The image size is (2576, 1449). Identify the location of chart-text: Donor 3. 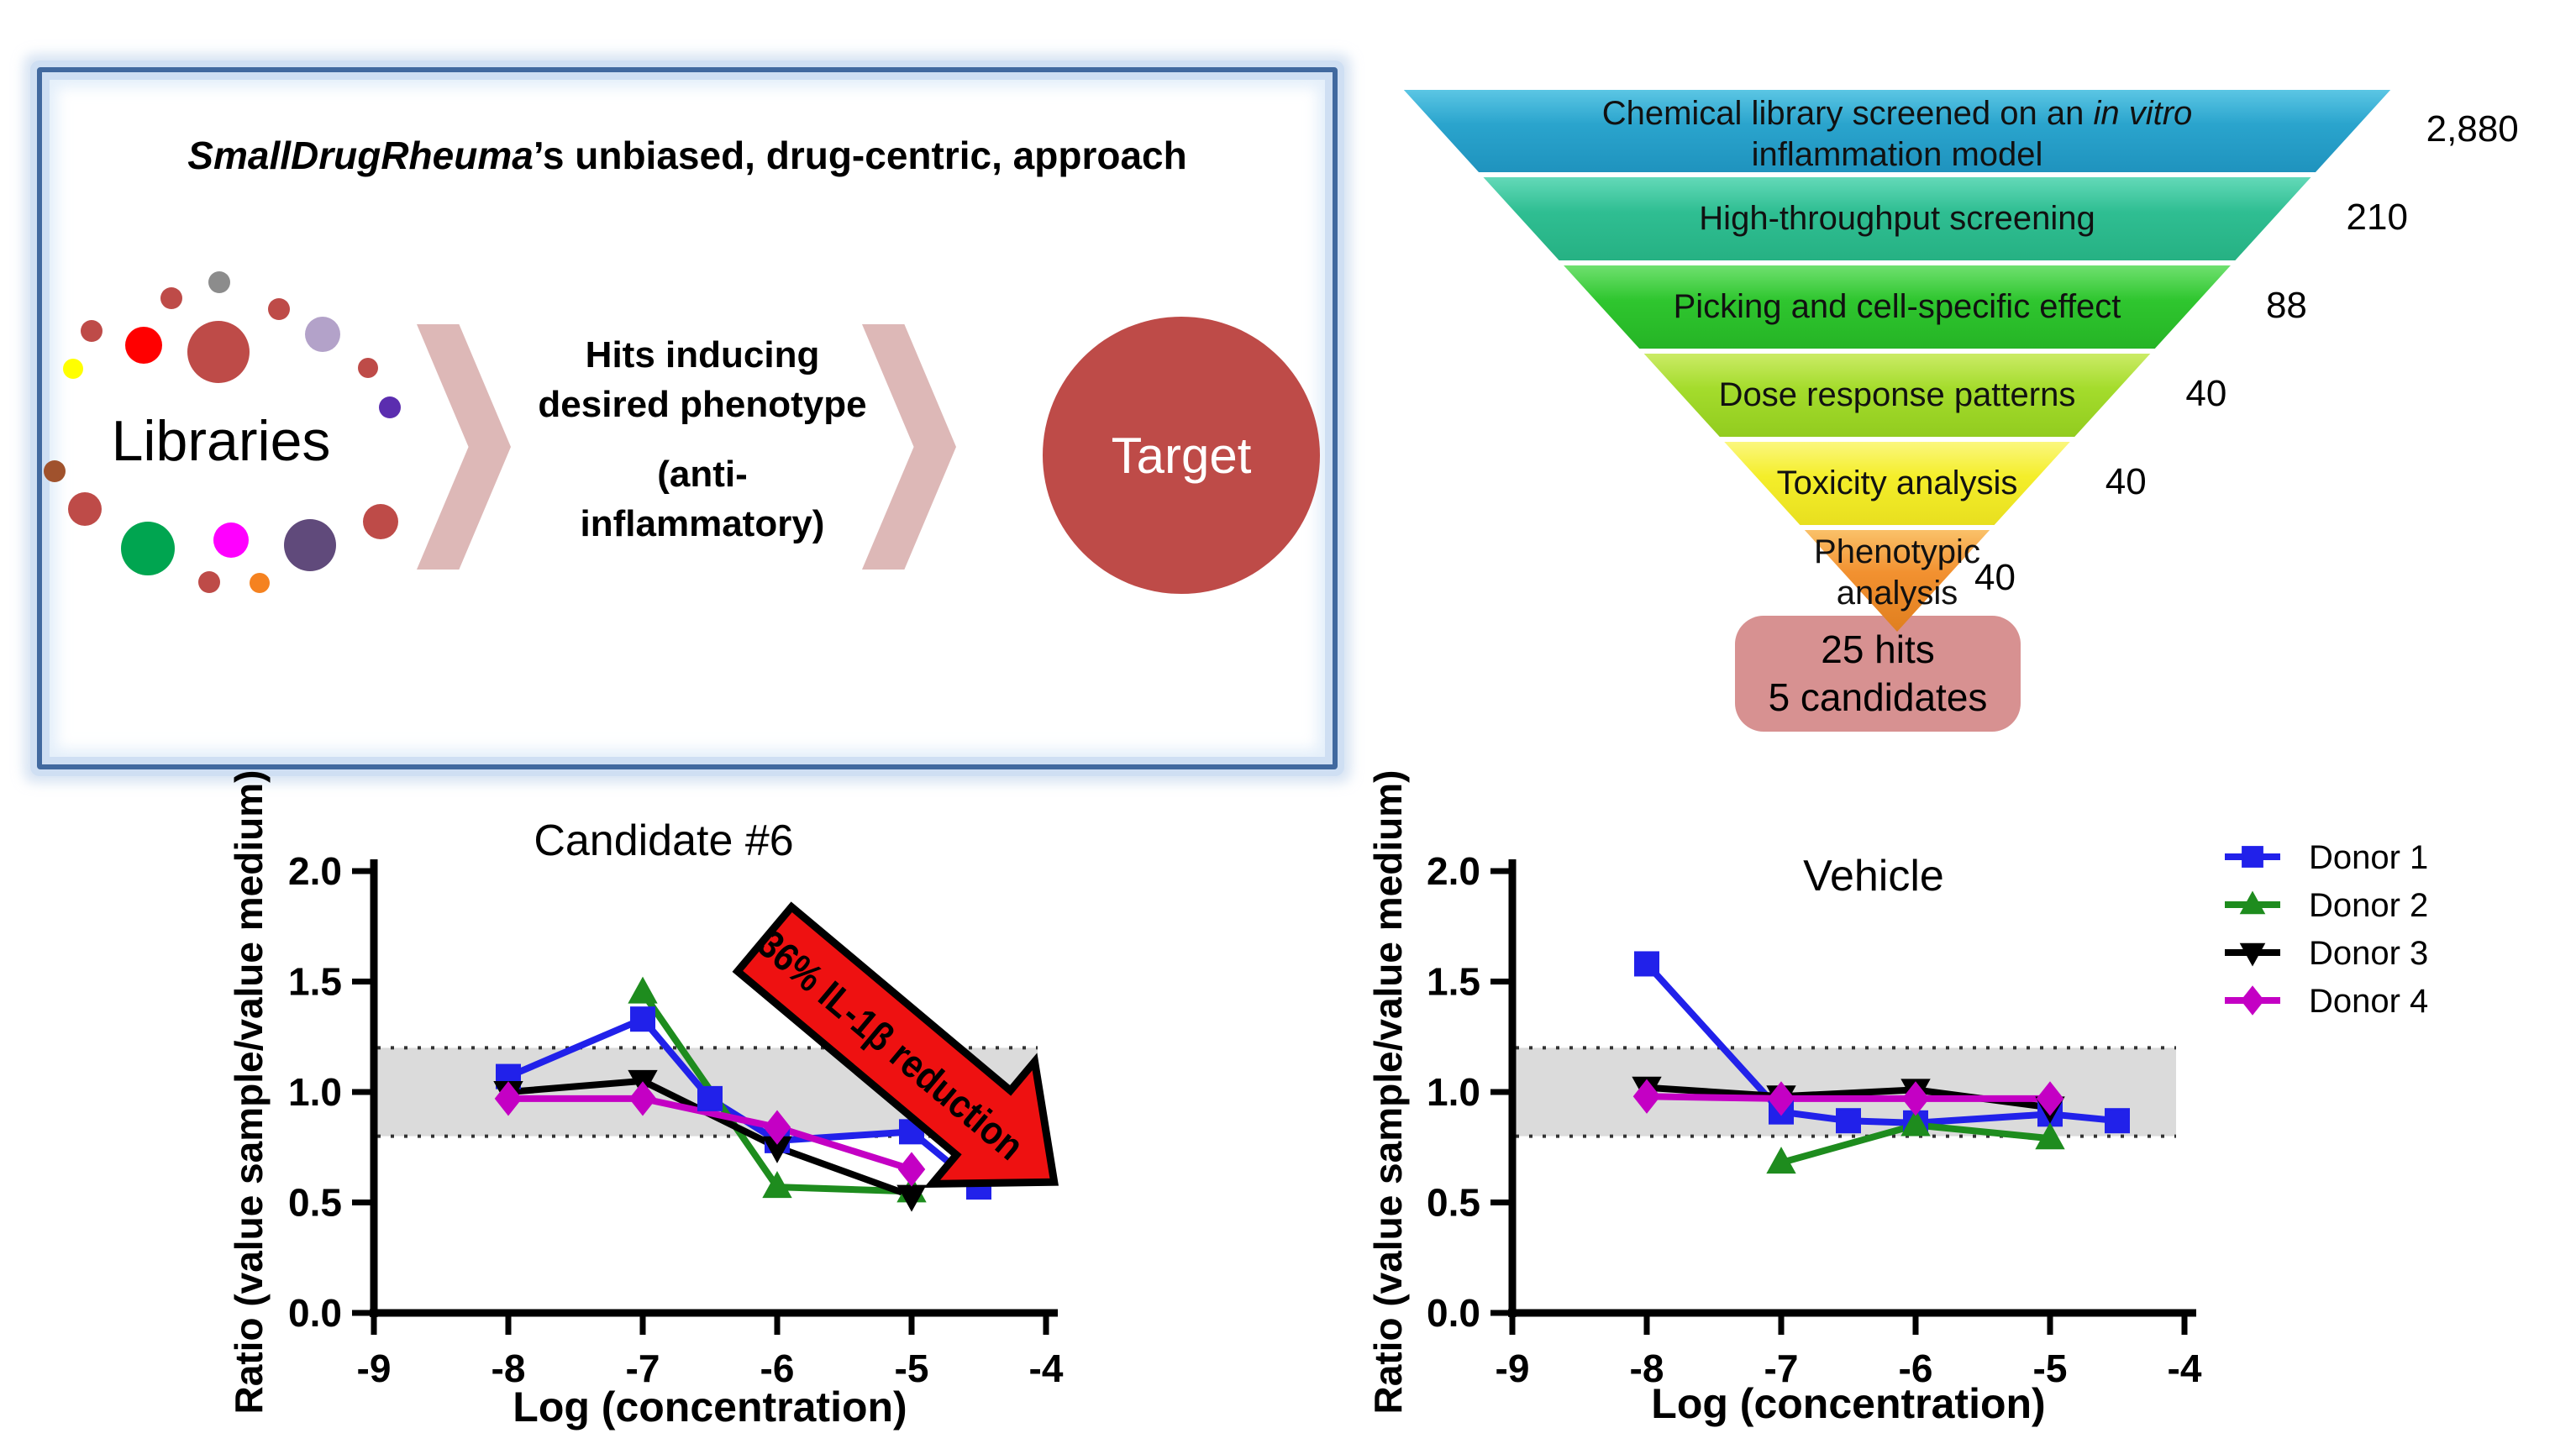
(2368, 953).